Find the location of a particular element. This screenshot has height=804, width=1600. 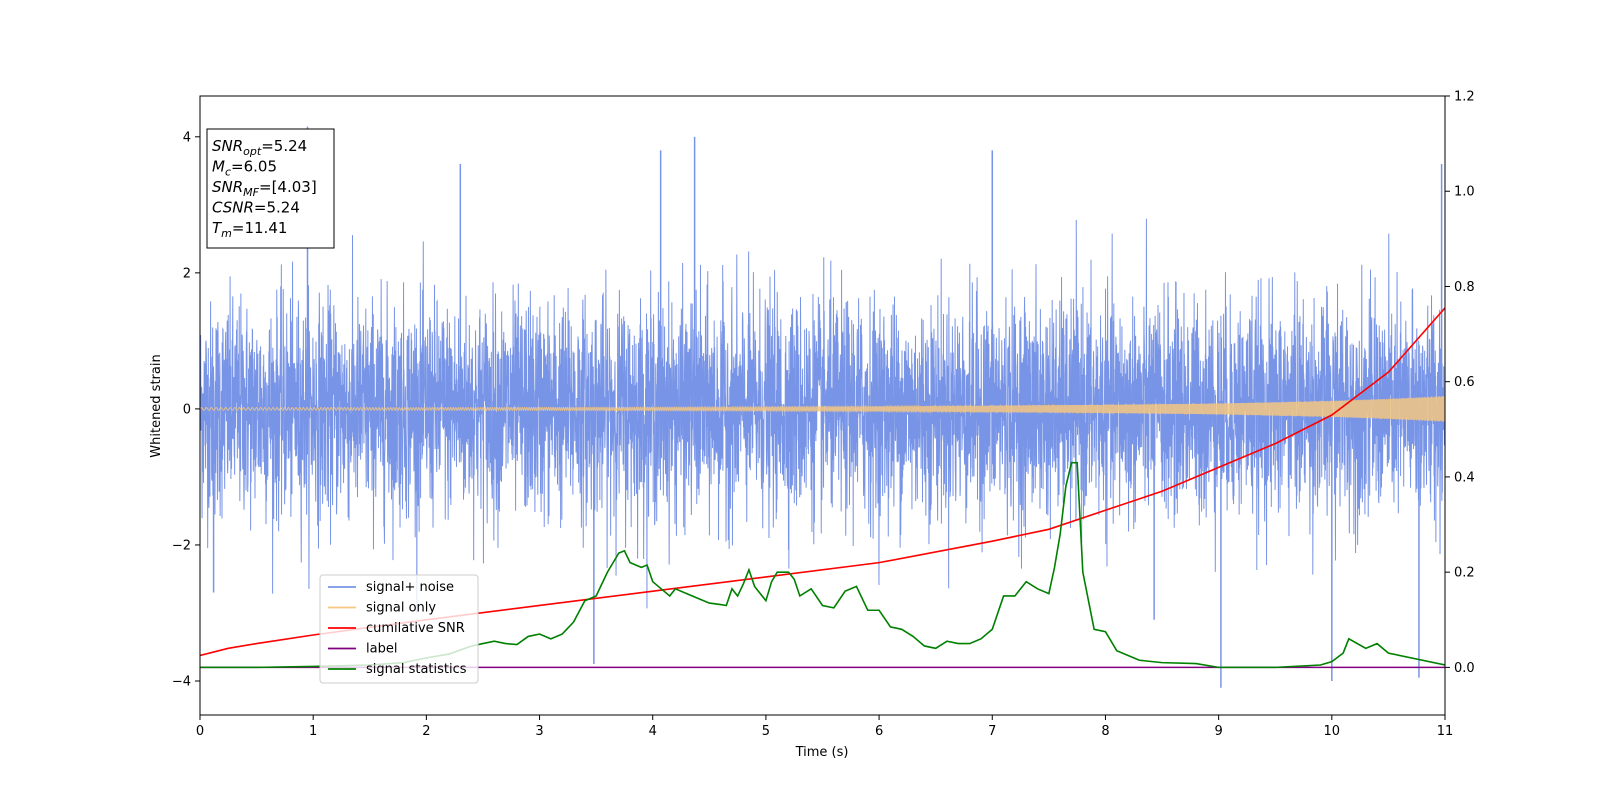

annotation-subscript: MF is located at coordinates (251, 192).